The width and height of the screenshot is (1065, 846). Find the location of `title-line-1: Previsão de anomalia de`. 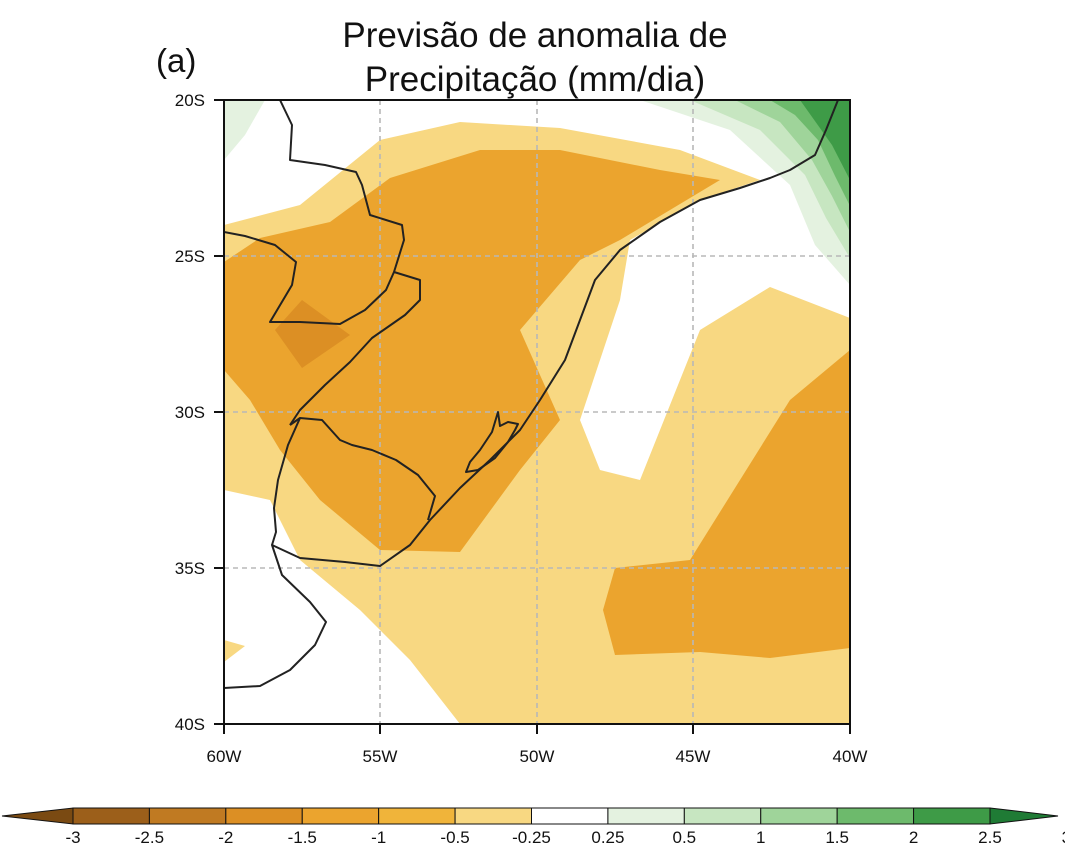

title-line-1: Previsão de anomalia de is located at coordinates (535, 35).